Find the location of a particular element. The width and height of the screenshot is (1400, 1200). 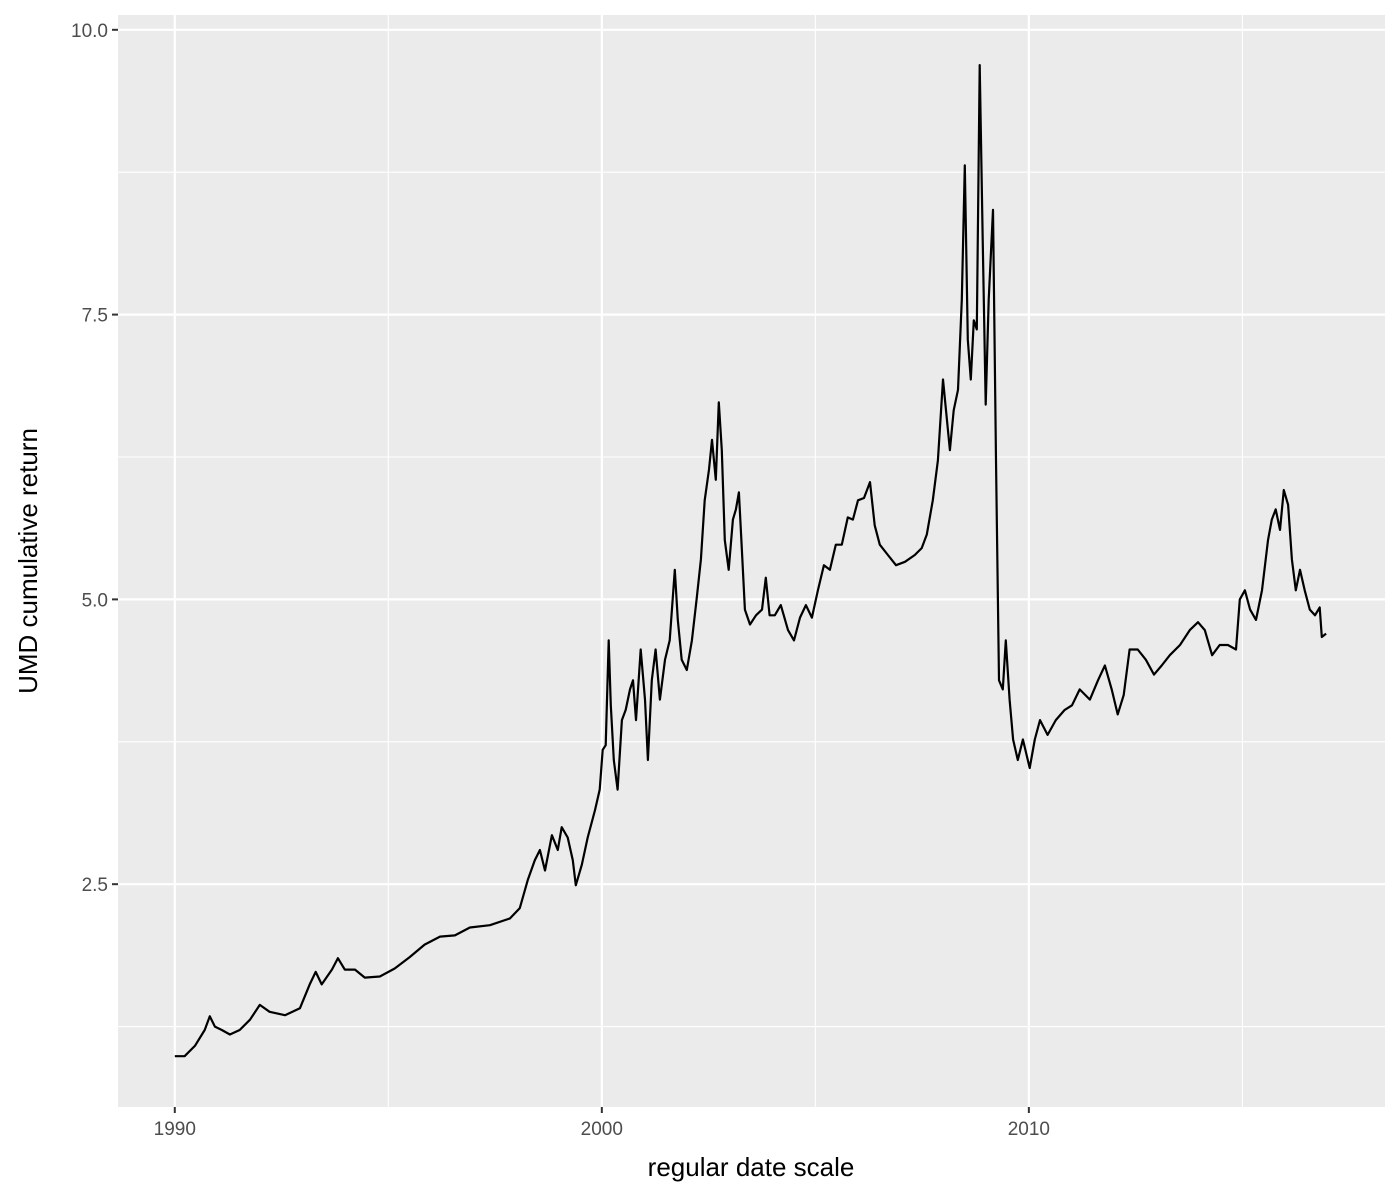

x-axis-title: regular date scale is located at coordinates (751, 1167).